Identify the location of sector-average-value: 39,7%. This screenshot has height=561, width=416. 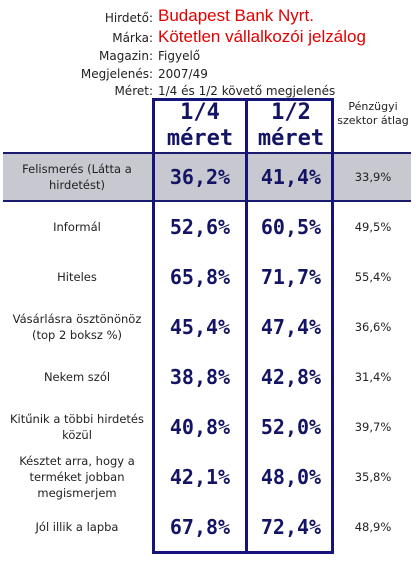
(373, 427).